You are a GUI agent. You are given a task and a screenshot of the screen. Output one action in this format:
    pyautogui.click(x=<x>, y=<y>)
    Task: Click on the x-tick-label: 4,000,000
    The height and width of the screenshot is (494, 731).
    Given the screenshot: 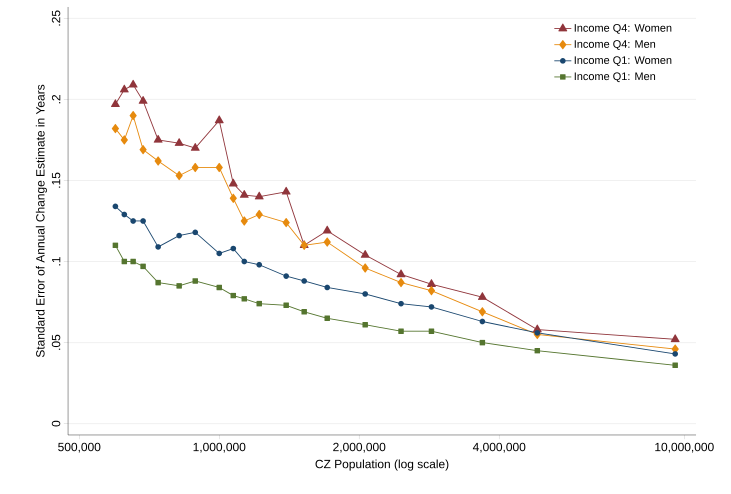 What is the action you would take?
    pyautogui.click(x=499, y=447)
    